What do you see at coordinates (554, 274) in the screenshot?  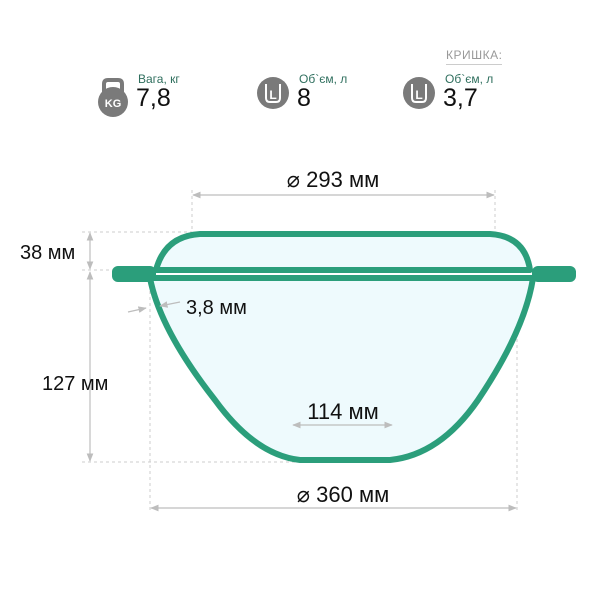 I see `right-handle` at bounding box center [554, 274].